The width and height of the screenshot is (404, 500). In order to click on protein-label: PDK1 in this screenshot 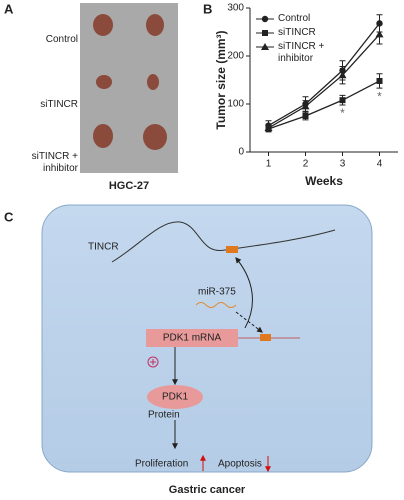, I will do `click(175, 397)`.